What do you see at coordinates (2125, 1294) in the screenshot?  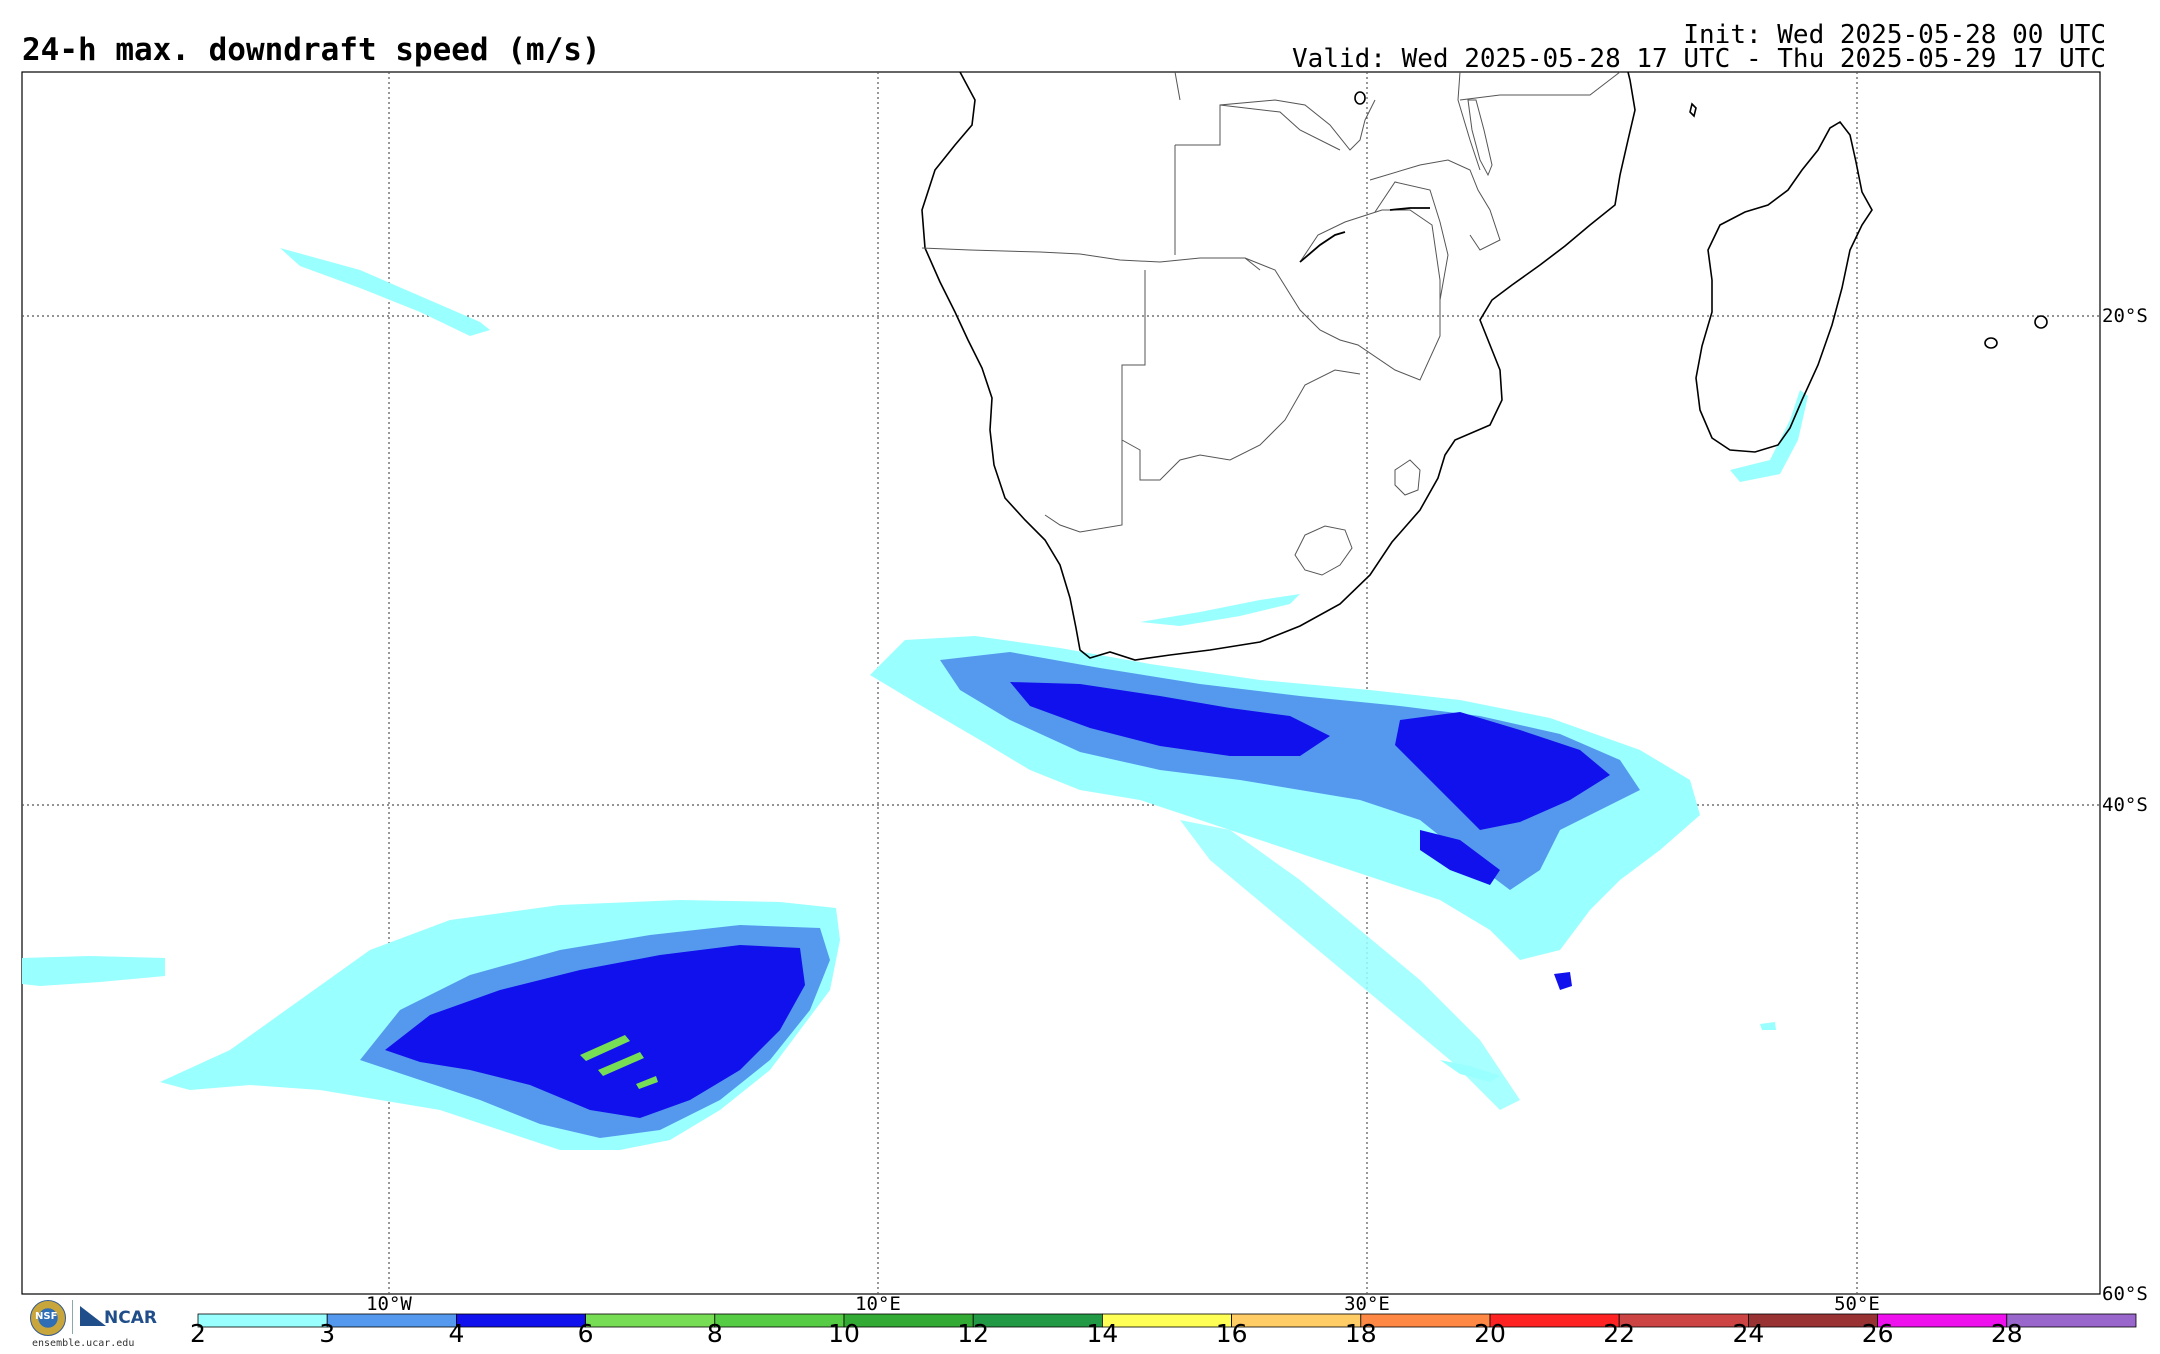 I see `lat-label-60s: 60°S` at bounding box center [2125, 1294].